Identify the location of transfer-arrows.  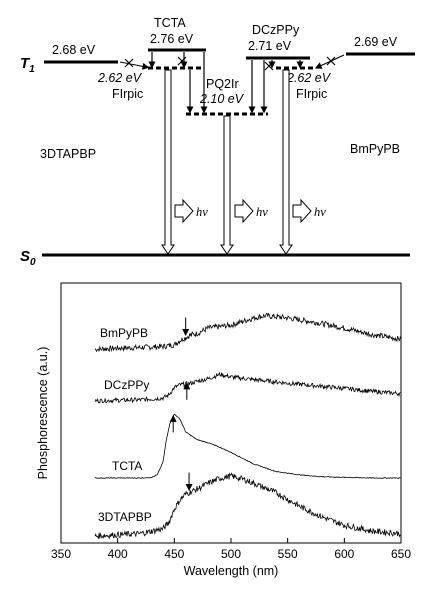
(226, 83).